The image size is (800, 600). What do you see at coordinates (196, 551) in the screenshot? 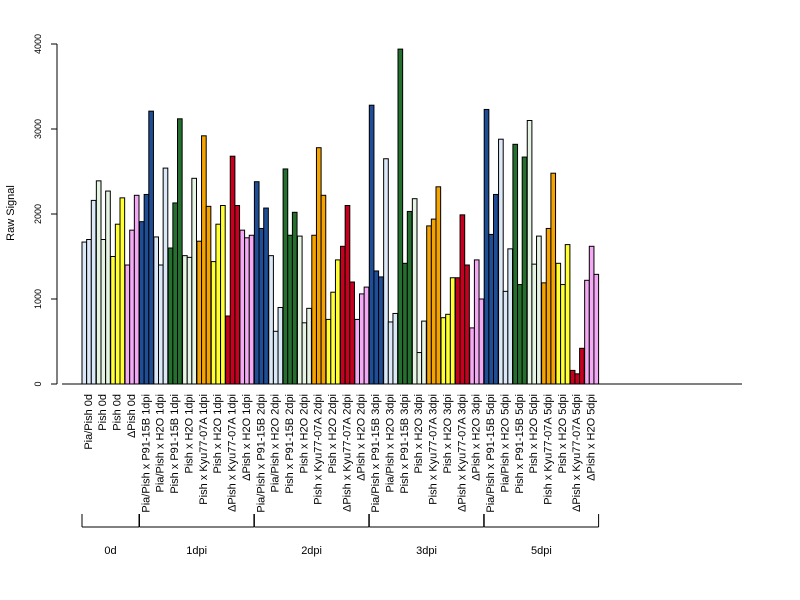
I see `group-label: 1dpi` at bounding box center [196, 551].